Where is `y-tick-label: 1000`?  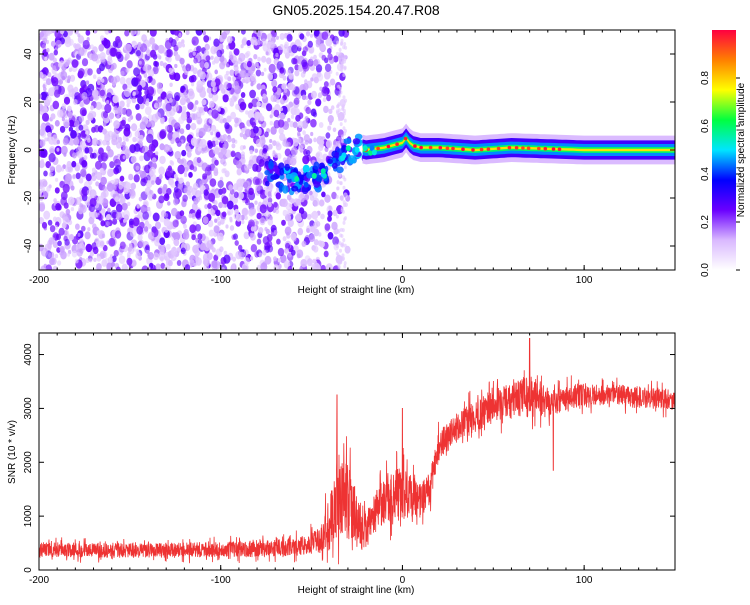 y-tick-label: 1000 is located at coordinates (28, 516).